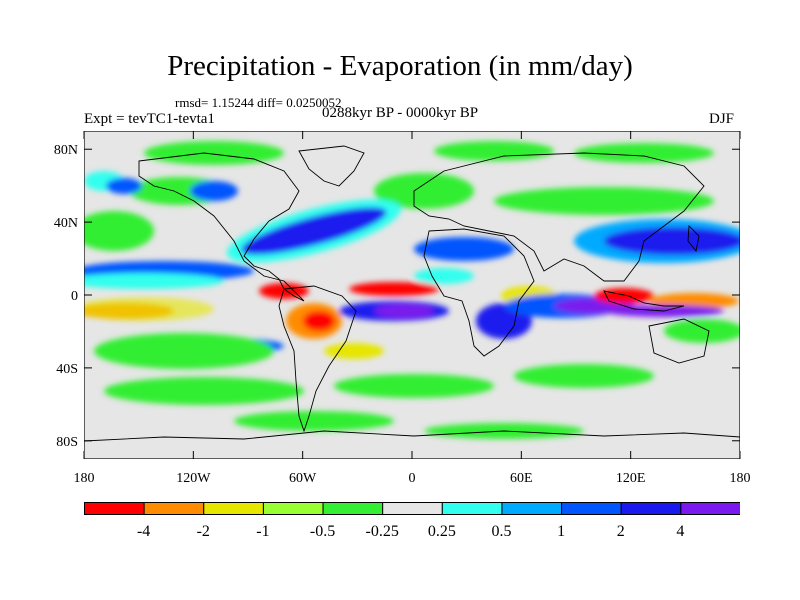 The width and height of the screenshot is (800, 600). I want to click on field-npac-blue, so click(672, 241).